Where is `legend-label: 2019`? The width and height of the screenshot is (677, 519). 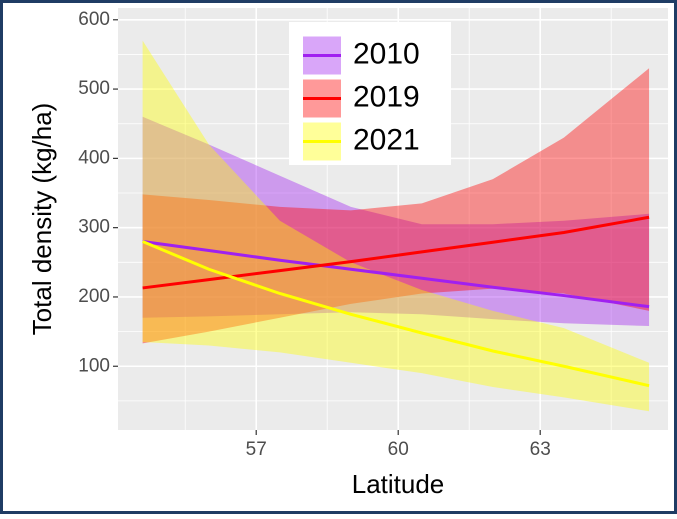 legend-label: 2019 is located at coordinates (386, 96).